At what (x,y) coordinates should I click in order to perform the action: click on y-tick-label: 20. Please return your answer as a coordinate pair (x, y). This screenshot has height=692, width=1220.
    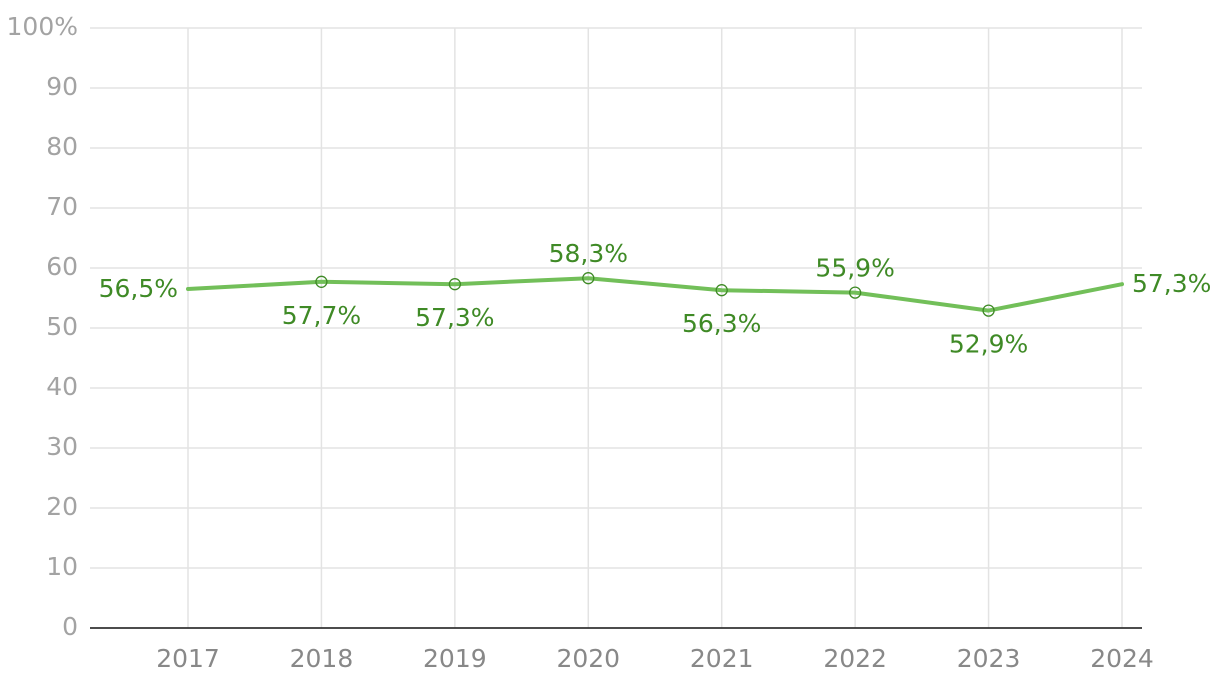
    Looking at the image, I should click on (62, 506).